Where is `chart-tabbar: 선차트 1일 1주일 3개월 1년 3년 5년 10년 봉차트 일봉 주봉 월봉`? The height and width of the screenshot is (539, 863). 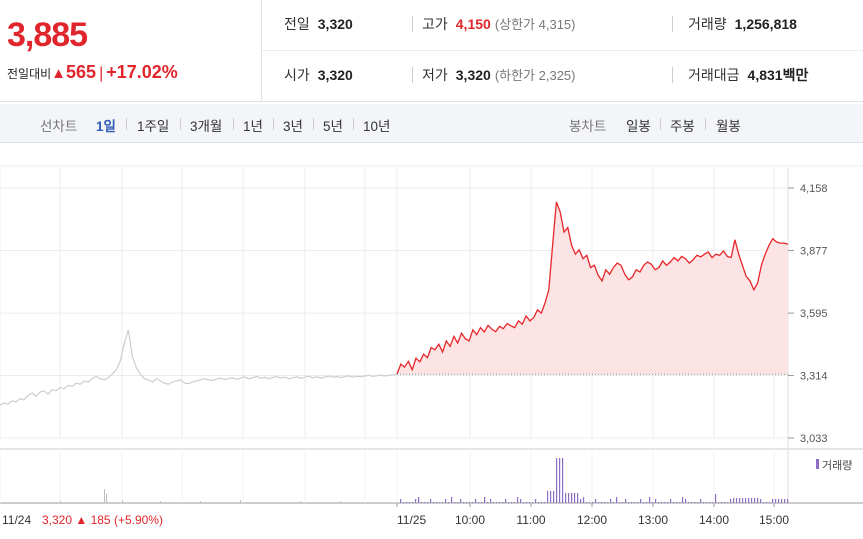
chart-tabbar: 선차트 1일 1주일 3개월 1년 3년 5년 10년 봉차트 일봉 주봉 월봉 is located at coordinates (431, 123).